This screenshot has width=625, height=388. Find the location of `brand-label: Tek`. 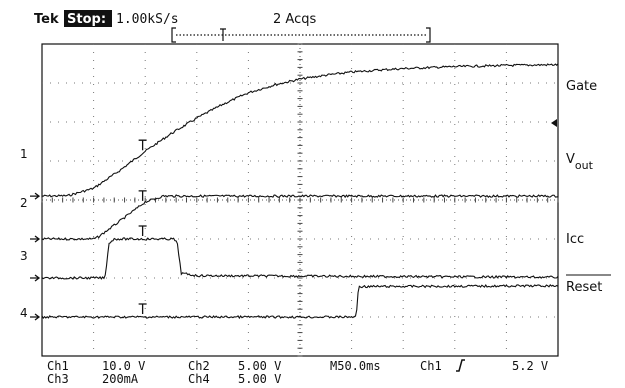

brand-label: Tek is located at coordinates (46, 19).